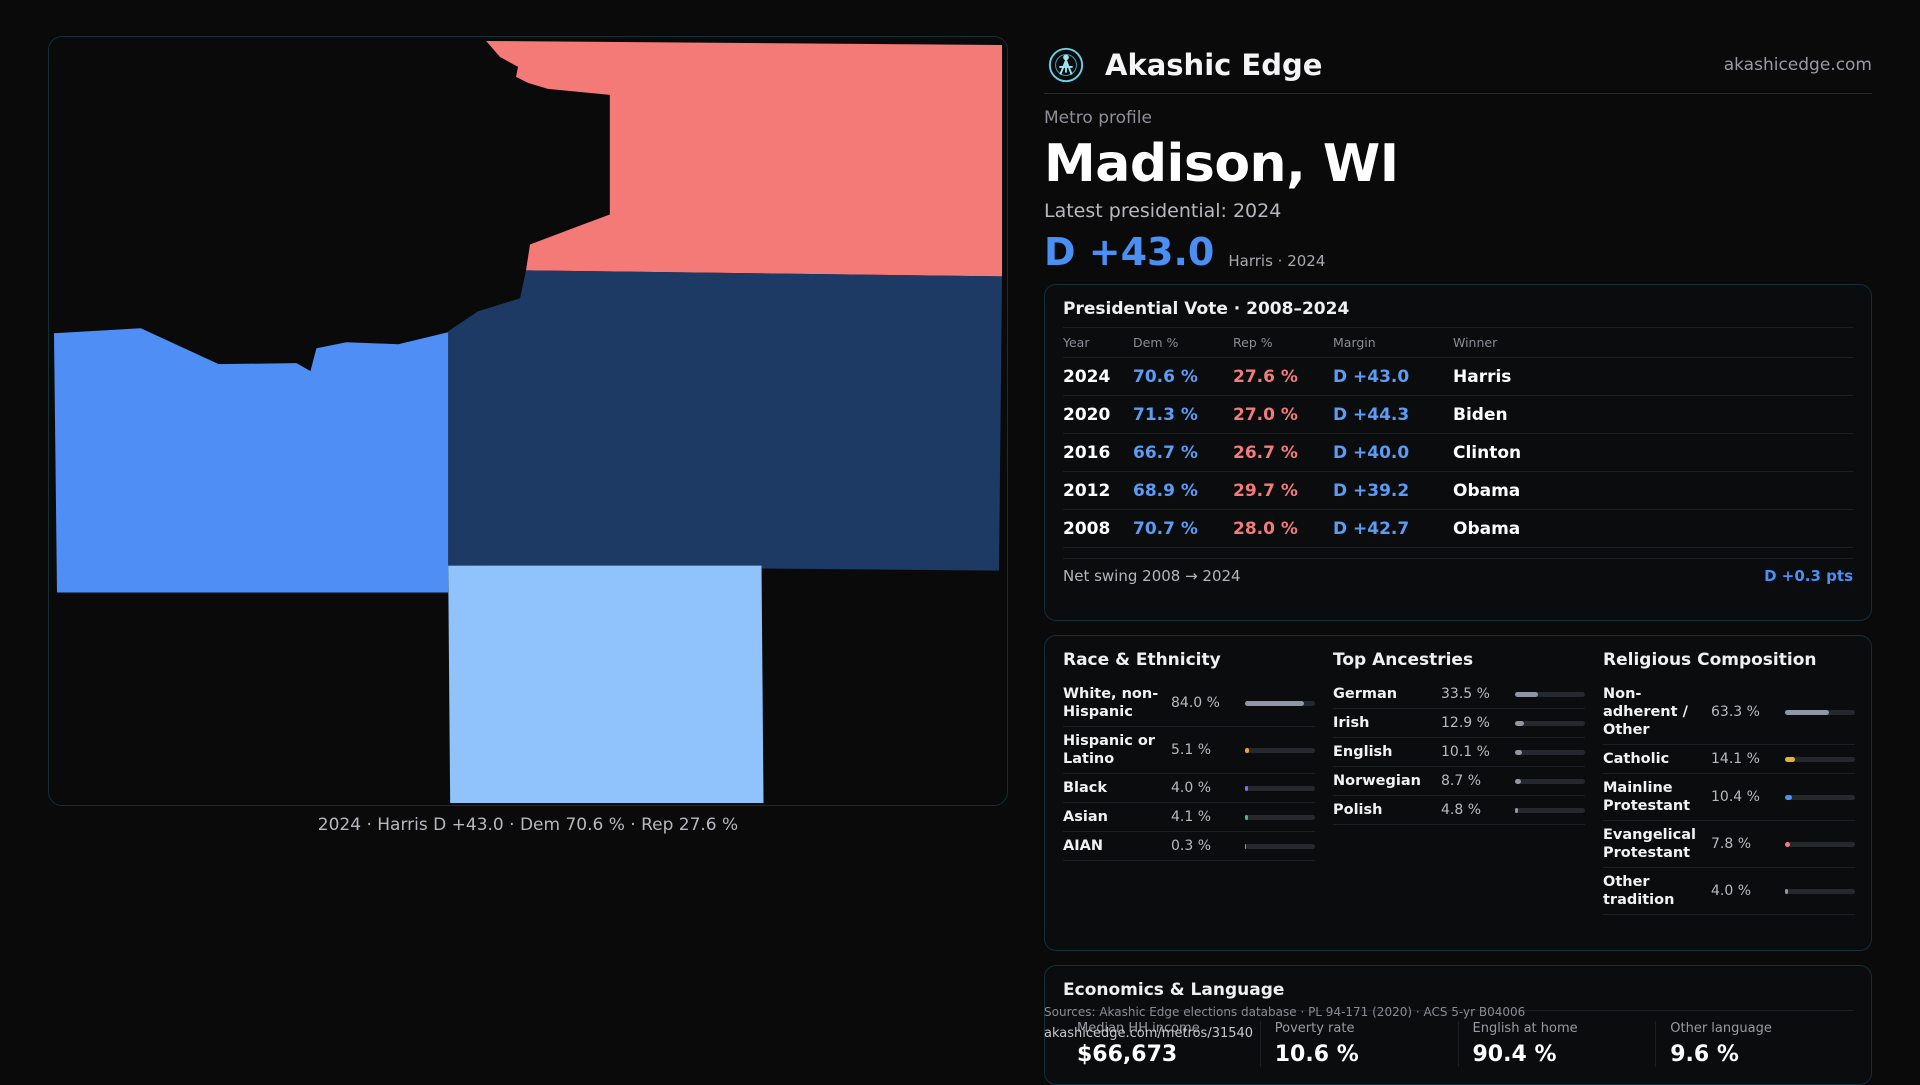 This screenshot has height=1085, width=1920. Describe the element at coordinates (1393, 452) in the screenshot. I see `vote-margin: D +40.0` at that location.